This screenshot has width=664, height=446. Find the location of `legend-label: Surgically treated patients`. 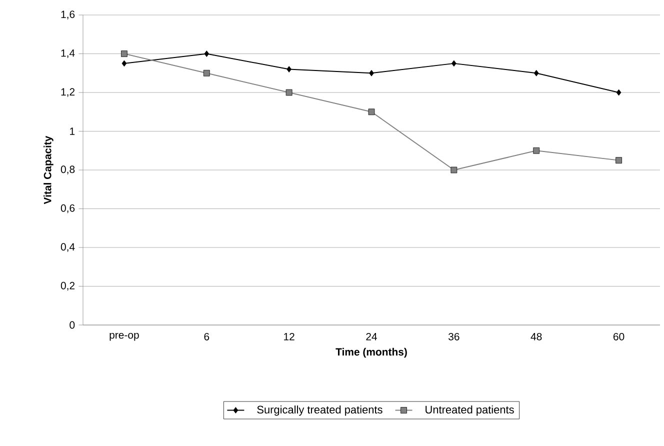

legend-label: Surgically treated patients is located at coordinates (319, 410).